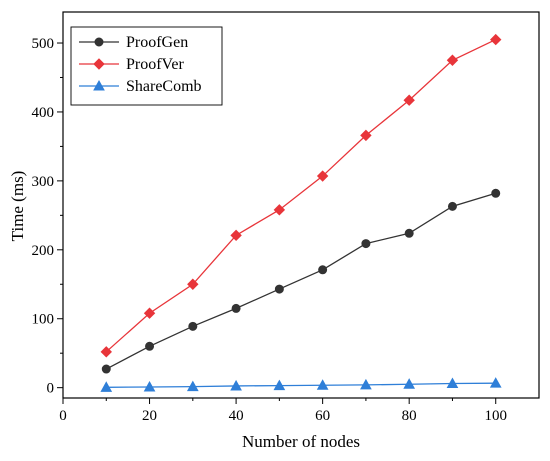  What do you see at coordinates (43, 251) in the screenshot?
I see `y-tick-label: 200` at bounding box center [43, 251].